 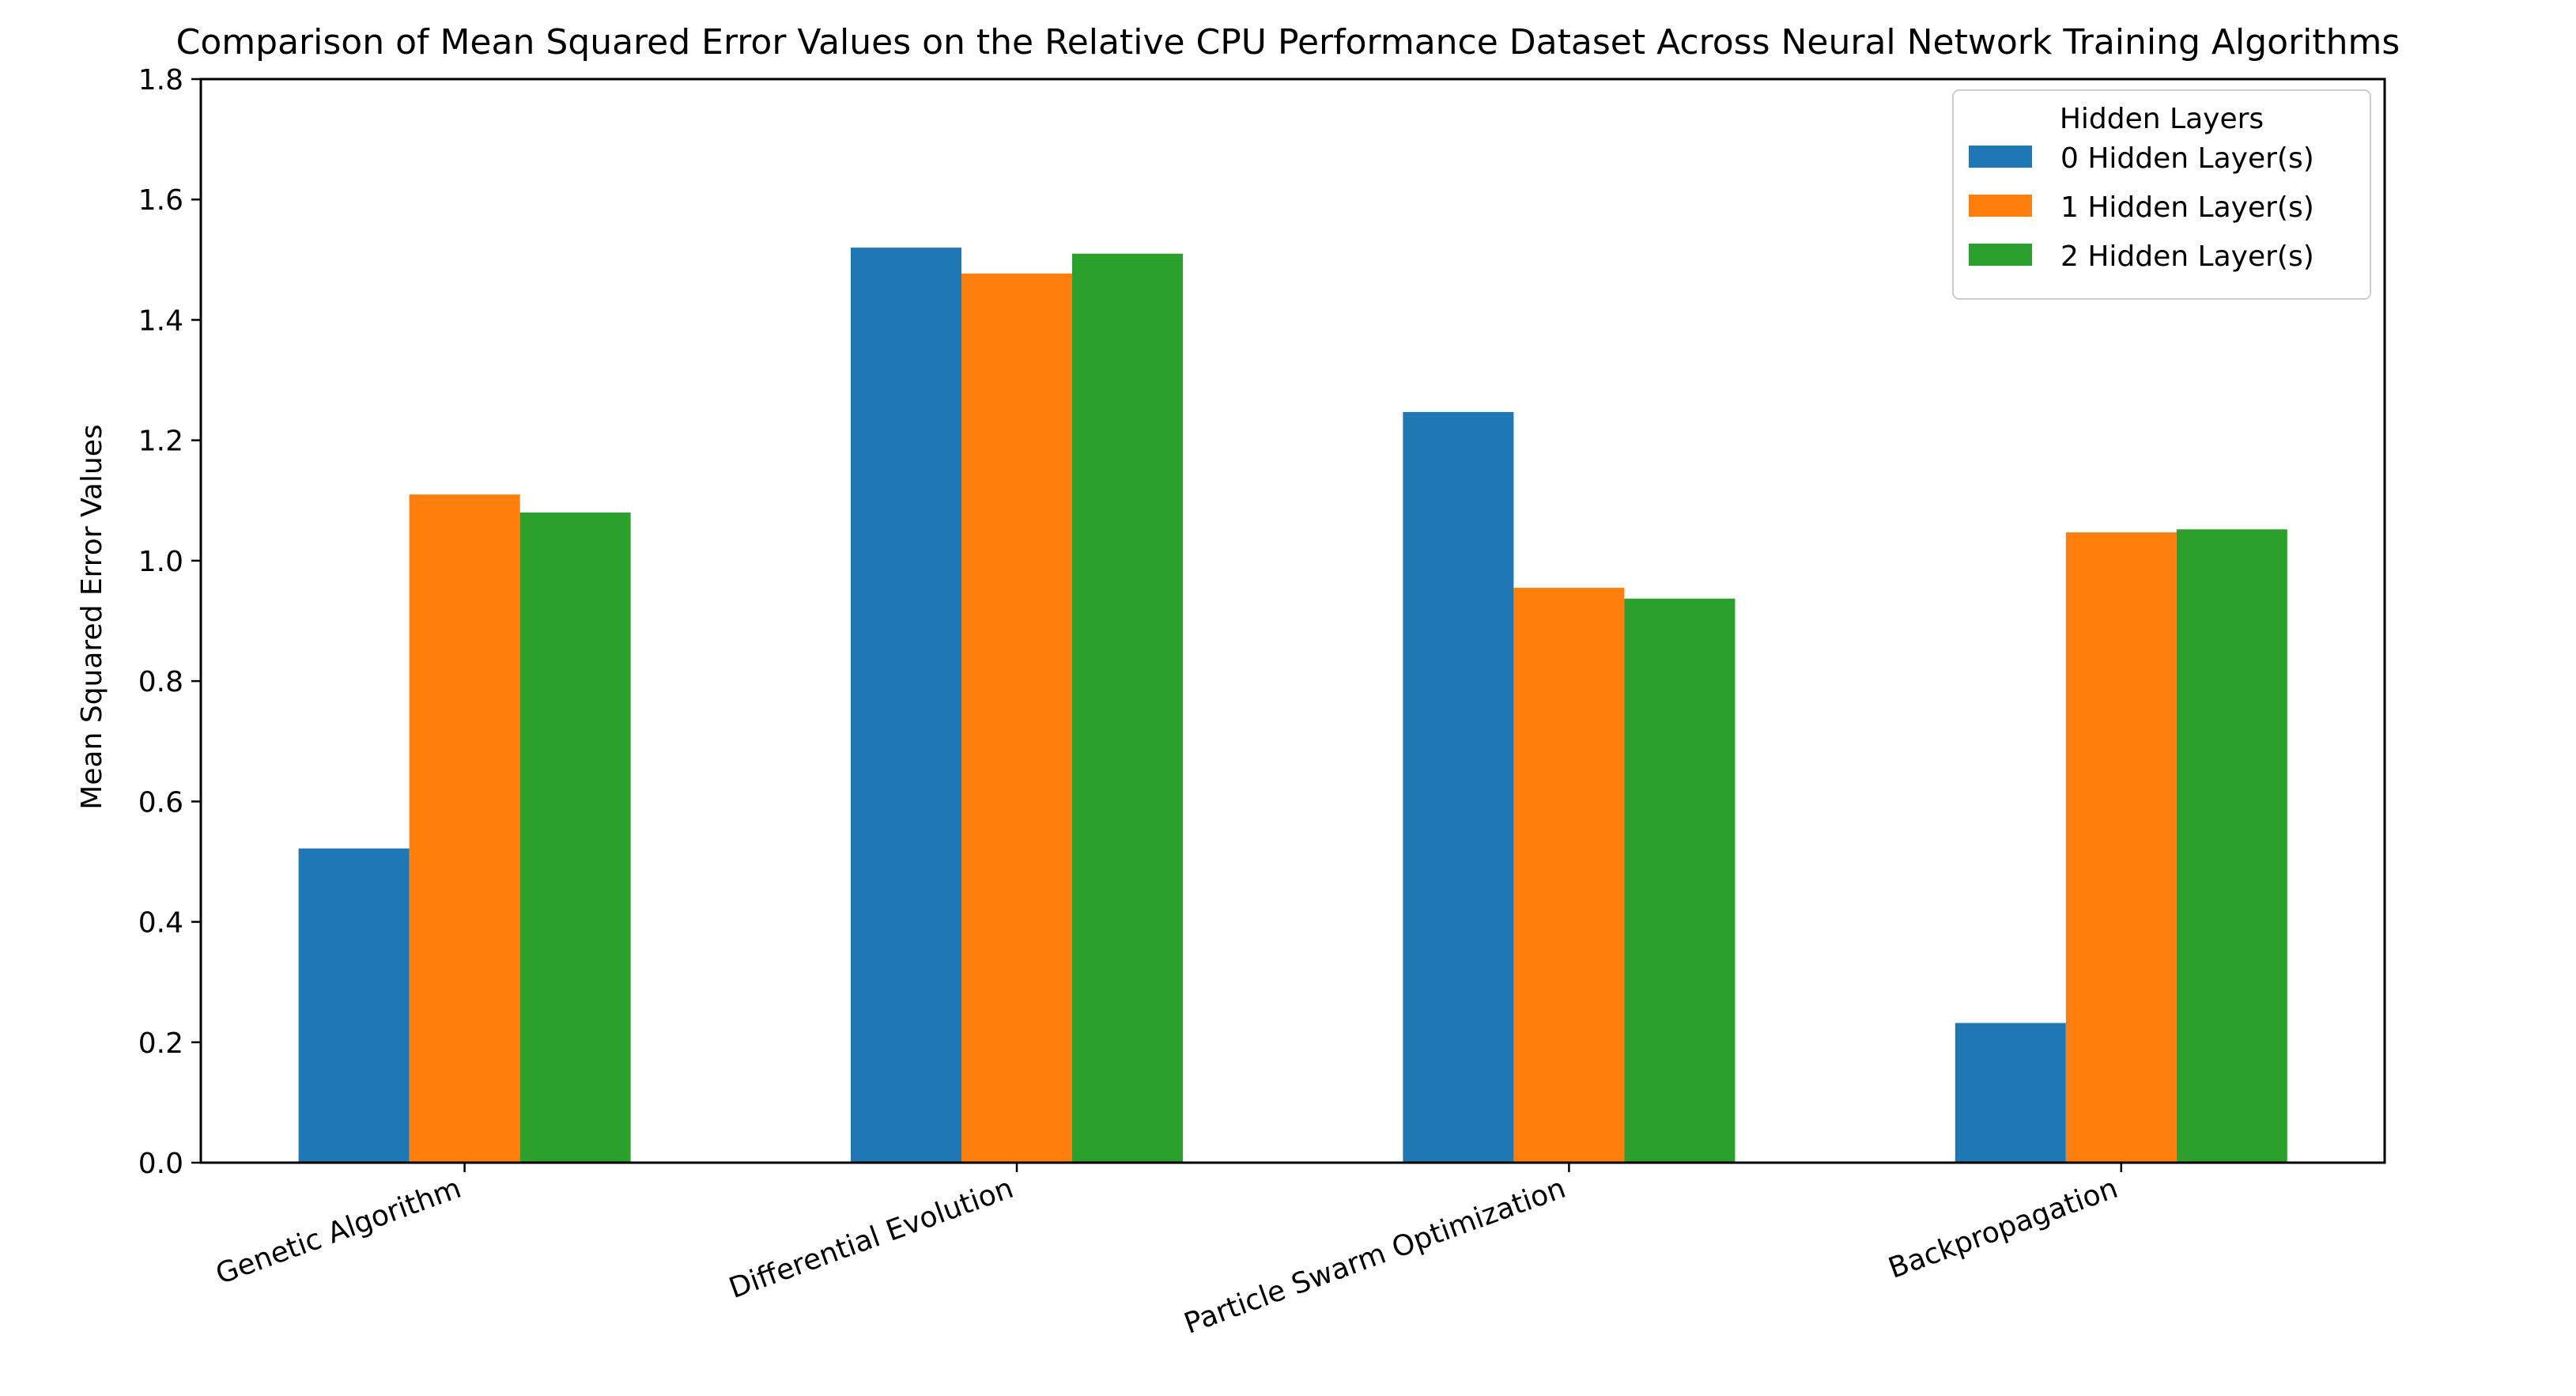 I want to click on x-tick-label: Backpropagation, so click(x=2003, y=1228).